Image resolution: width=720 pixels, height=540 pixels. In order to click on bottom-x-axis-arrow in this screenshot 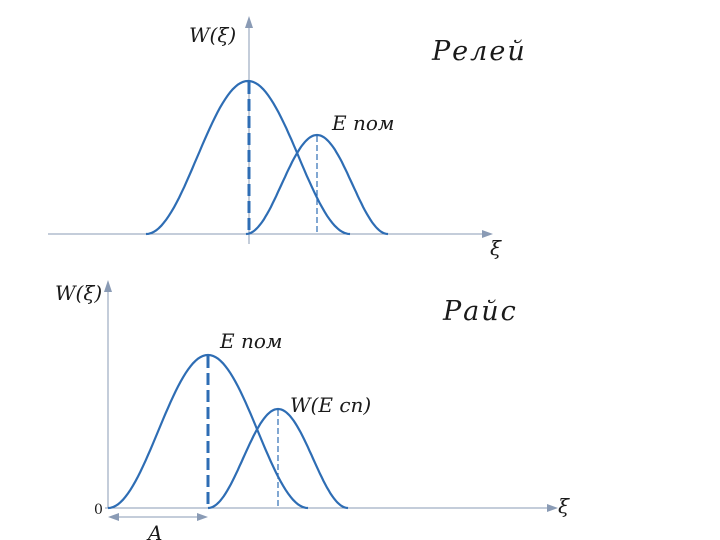, I will do `click(552, 508)`.